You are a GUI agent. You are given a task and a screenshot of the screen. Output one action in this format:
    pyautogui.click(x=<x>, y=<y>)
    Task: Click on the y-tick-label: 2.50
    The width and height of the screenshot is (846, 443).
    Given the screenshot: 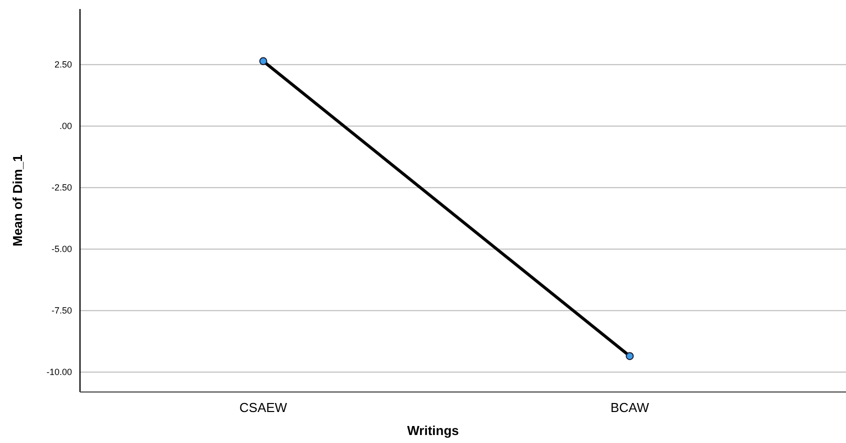 What is the action you would take?
    pyautogui.click(x=63, y=65)
    